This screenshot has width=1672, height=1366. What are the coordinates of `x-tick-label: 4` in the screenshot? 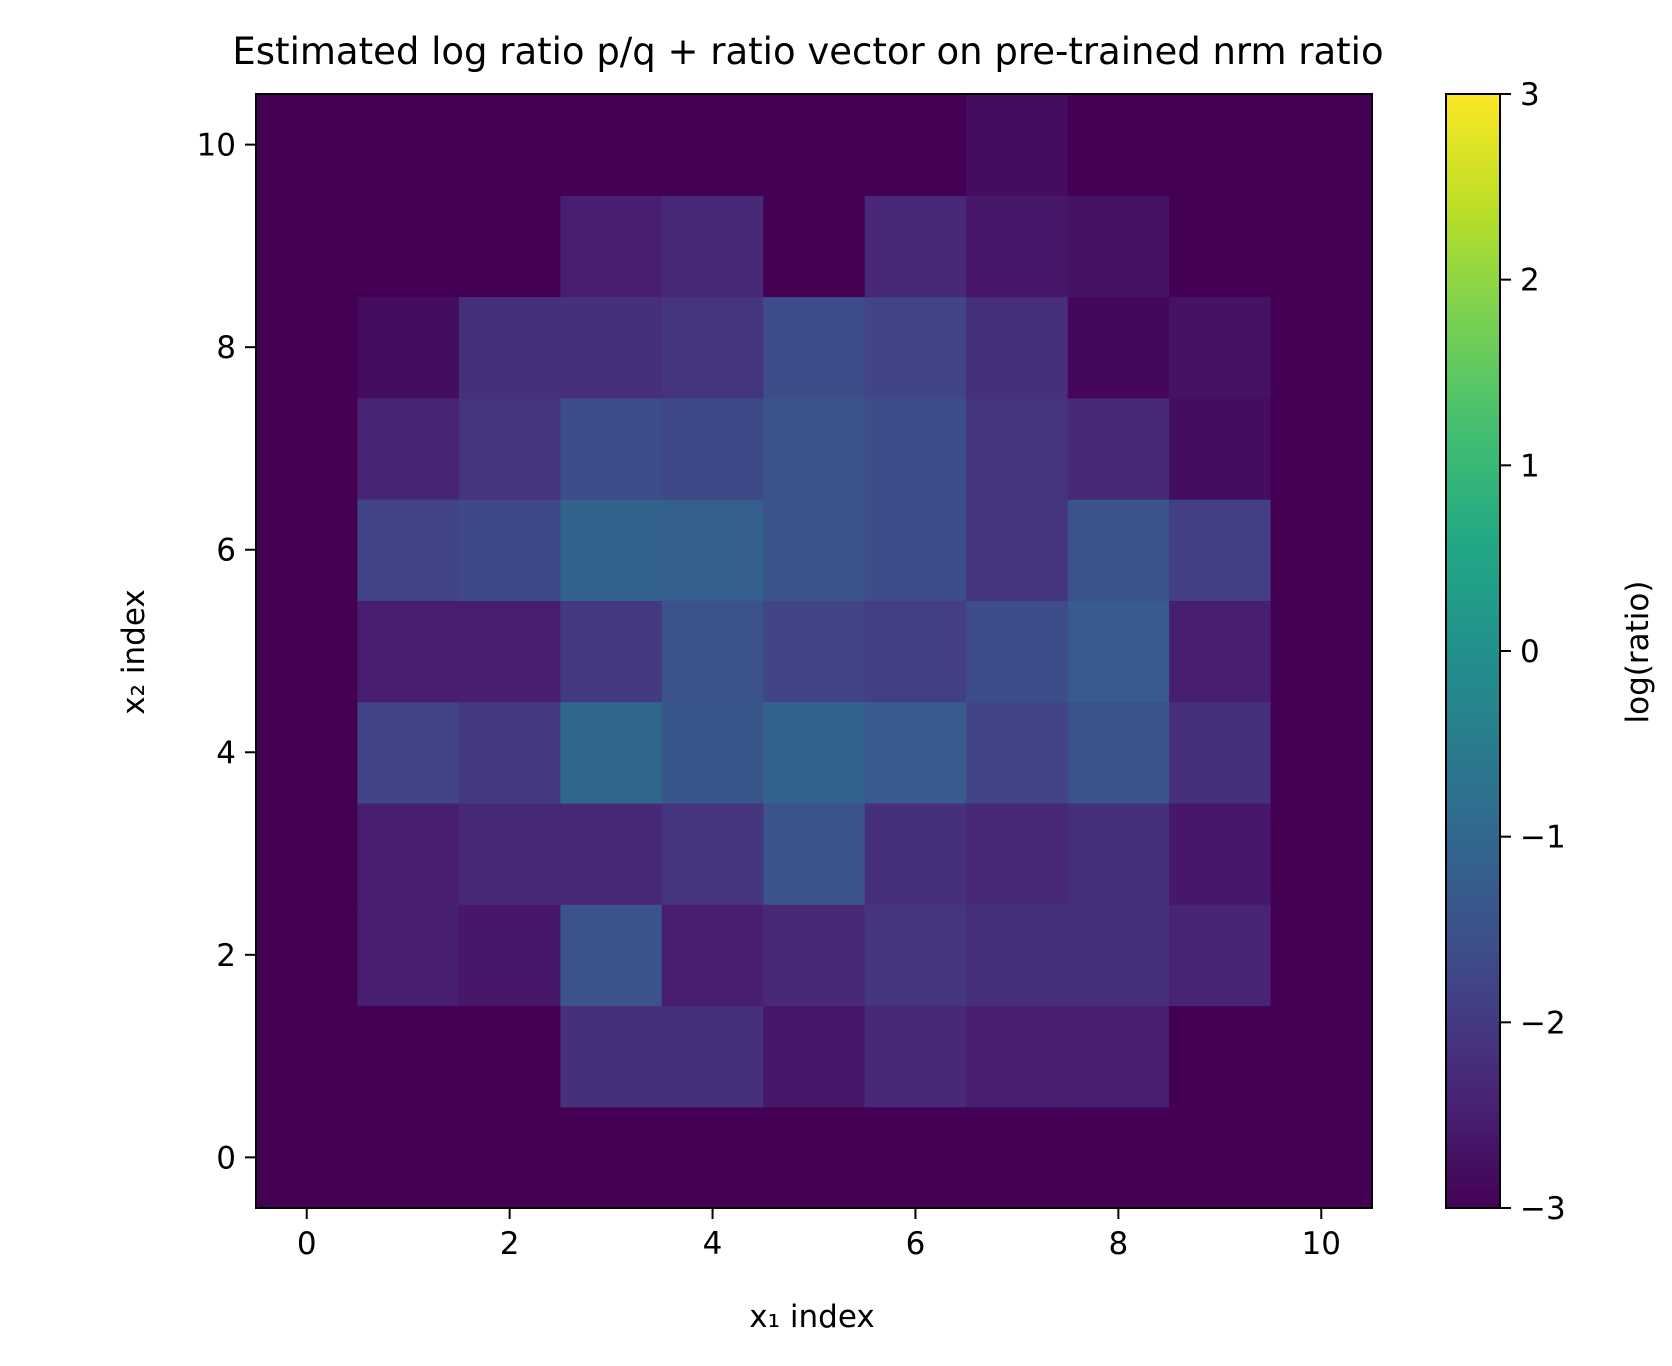 It's located at (713, 1244).